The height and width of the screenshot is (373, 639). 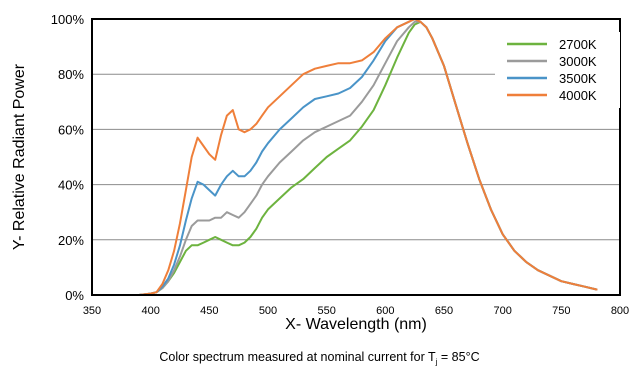 What do you see at coordinates (578, 95) in the screenshot?
I see `legend-label: 4000K` at bounding box center [578, 95].